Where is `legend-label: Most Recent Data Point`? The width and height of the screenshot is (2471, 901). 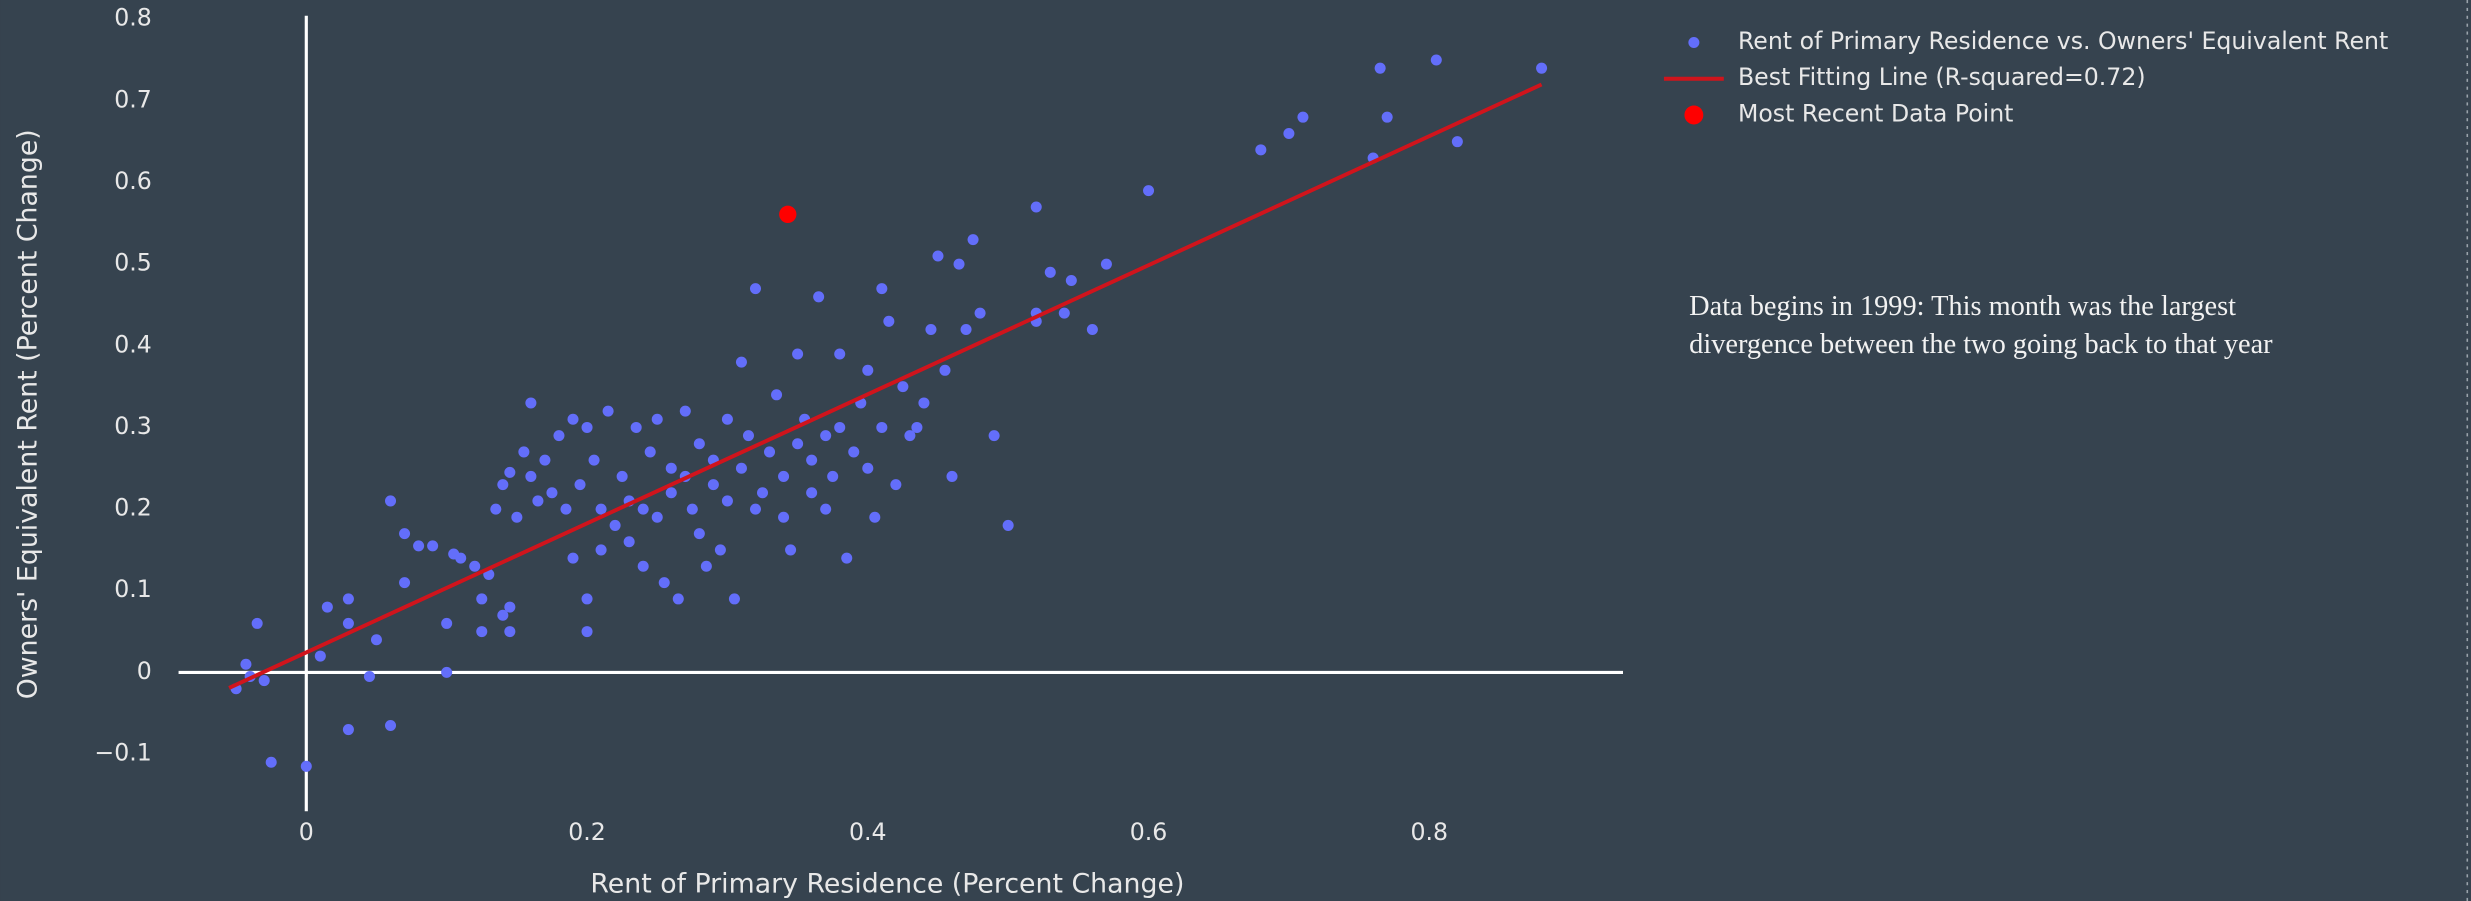
legend-label: Most Recent Data Point is located at coordinates (1875, 113).